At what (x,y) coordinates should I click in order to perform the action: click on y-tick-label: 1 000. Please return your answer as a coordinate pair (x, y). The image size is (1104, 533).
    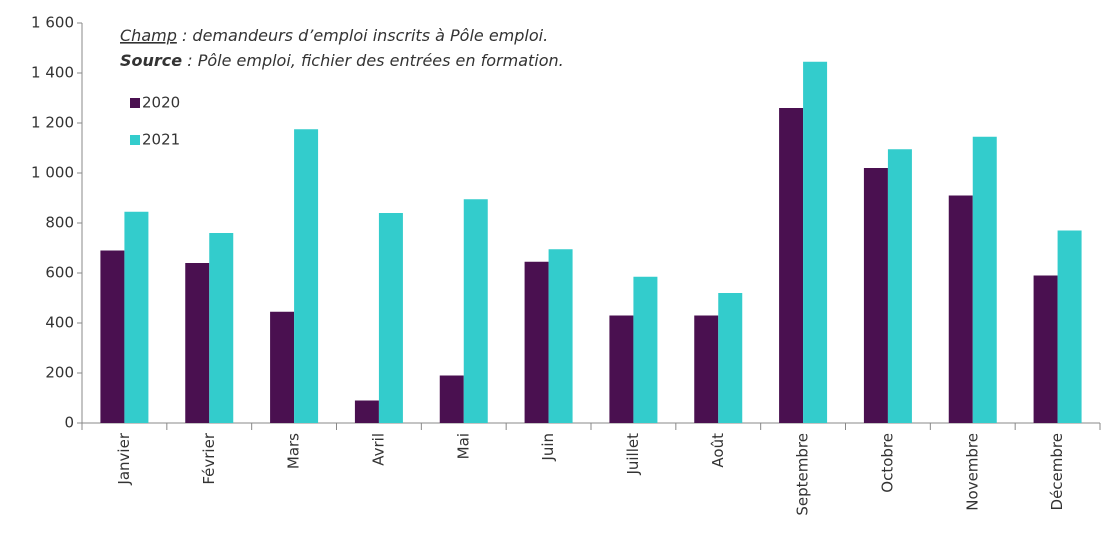
    Looking at the image, I should click on (52, 173).